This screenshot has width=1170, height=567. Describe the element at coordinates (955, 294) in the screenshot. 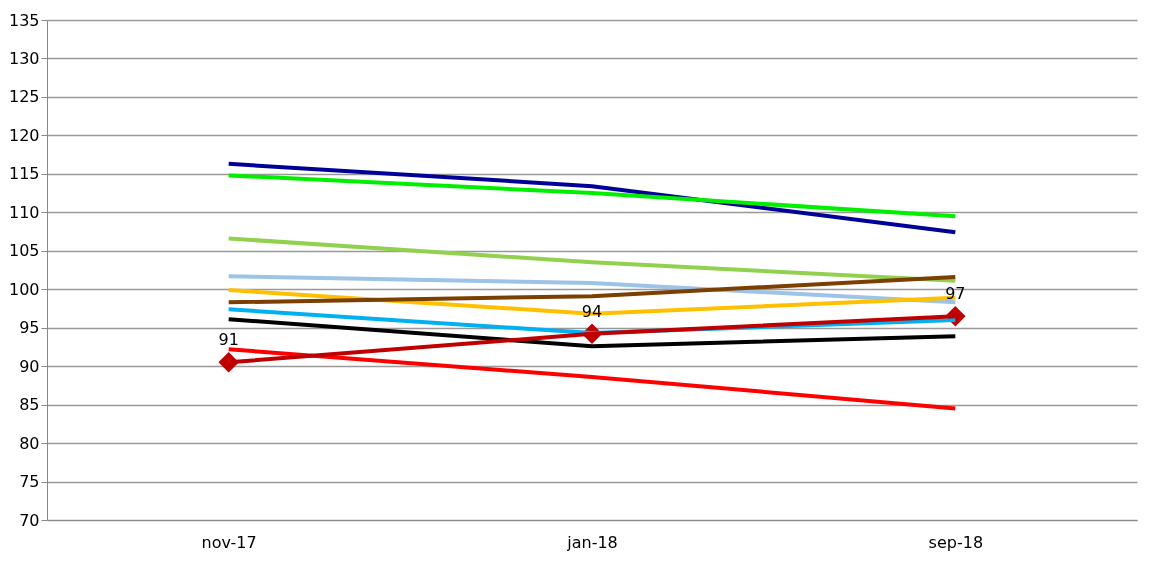

I see `data-label: 97` at that location.